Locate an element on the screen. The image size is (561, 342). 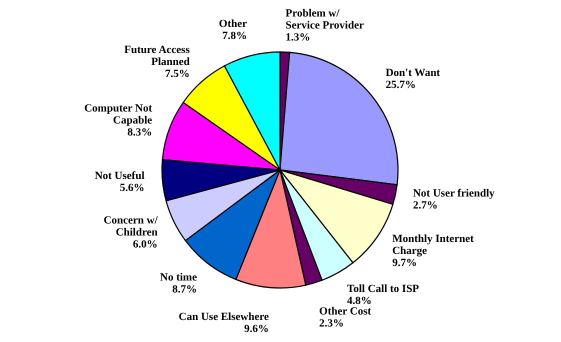
data-label: 2.7% is located at coordinates (425, 206).